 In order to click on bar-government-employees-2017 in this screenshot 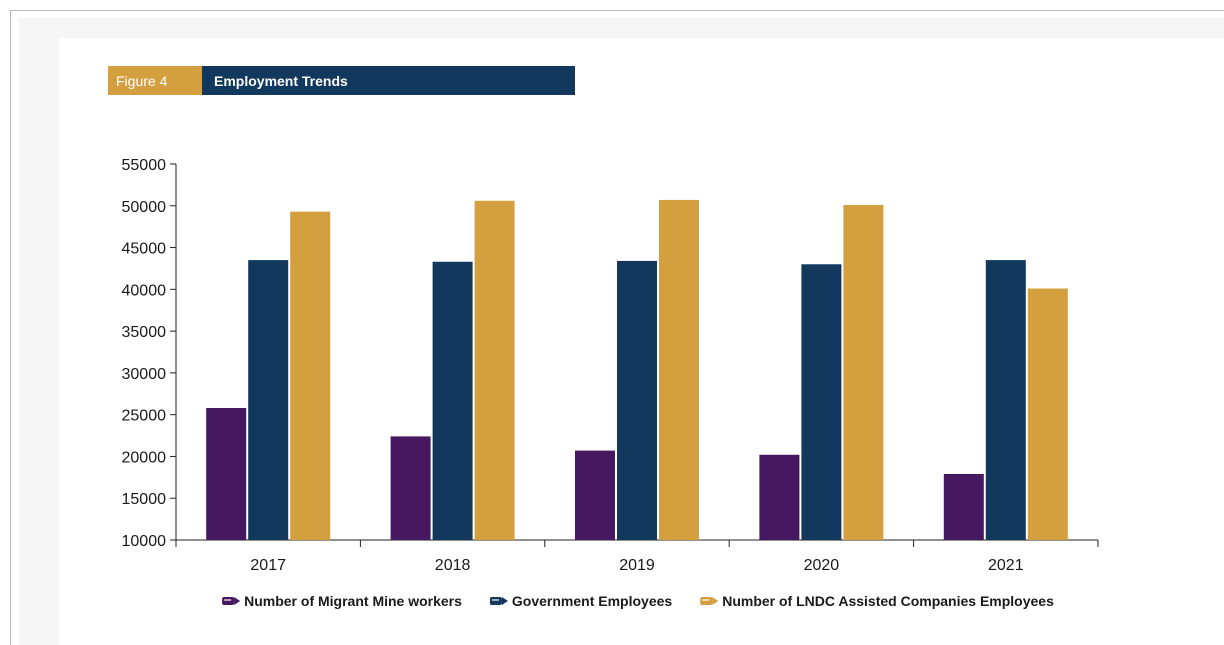, I will do `click(268, 400)`.